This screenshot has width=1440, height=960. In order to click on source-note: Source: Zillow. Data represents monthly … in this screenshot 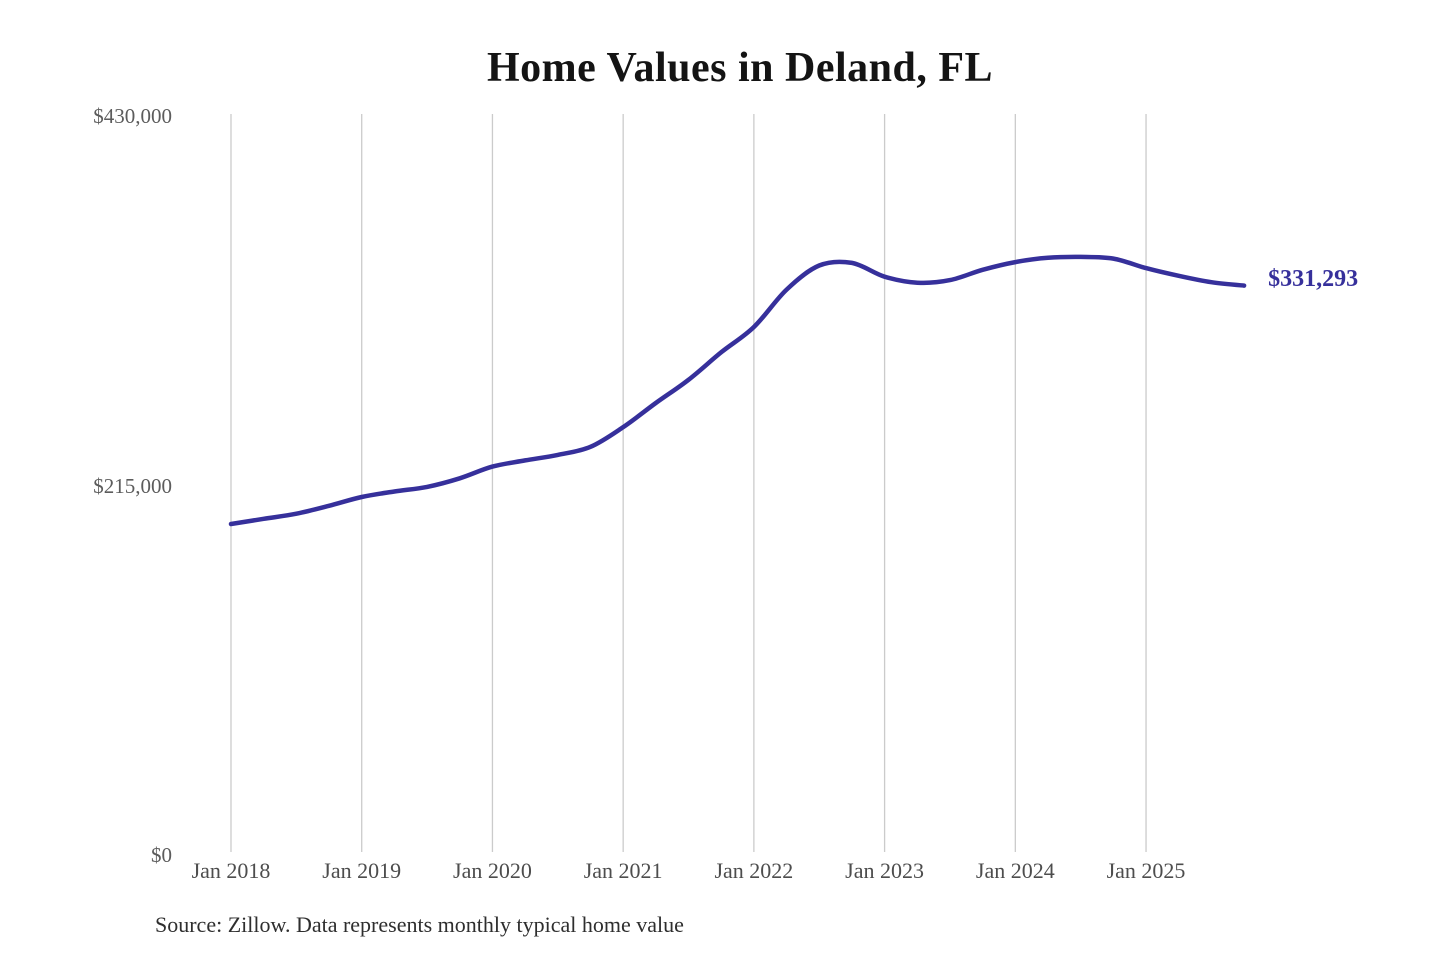, I will do `click(419, 924)`.